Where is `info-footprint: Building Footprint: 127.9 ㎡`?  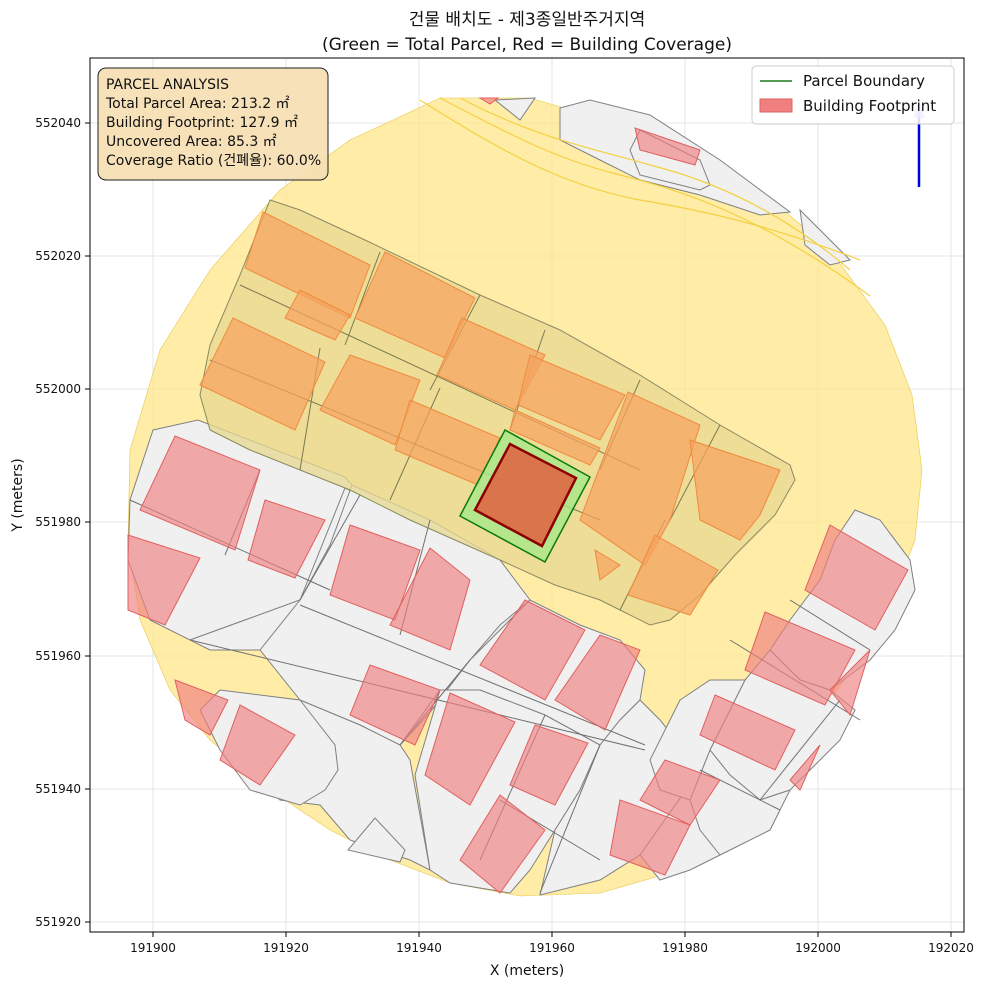
info-footprint: Building Footprint: 127.9 ㎡ is located at coordinates (202, 123).